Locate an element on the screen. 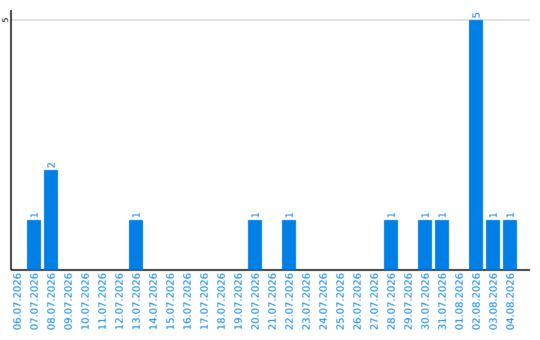 This screenshot has width=540, height=340. x-tick-label: 19.07.2026 is located at coordinates (238, 302).